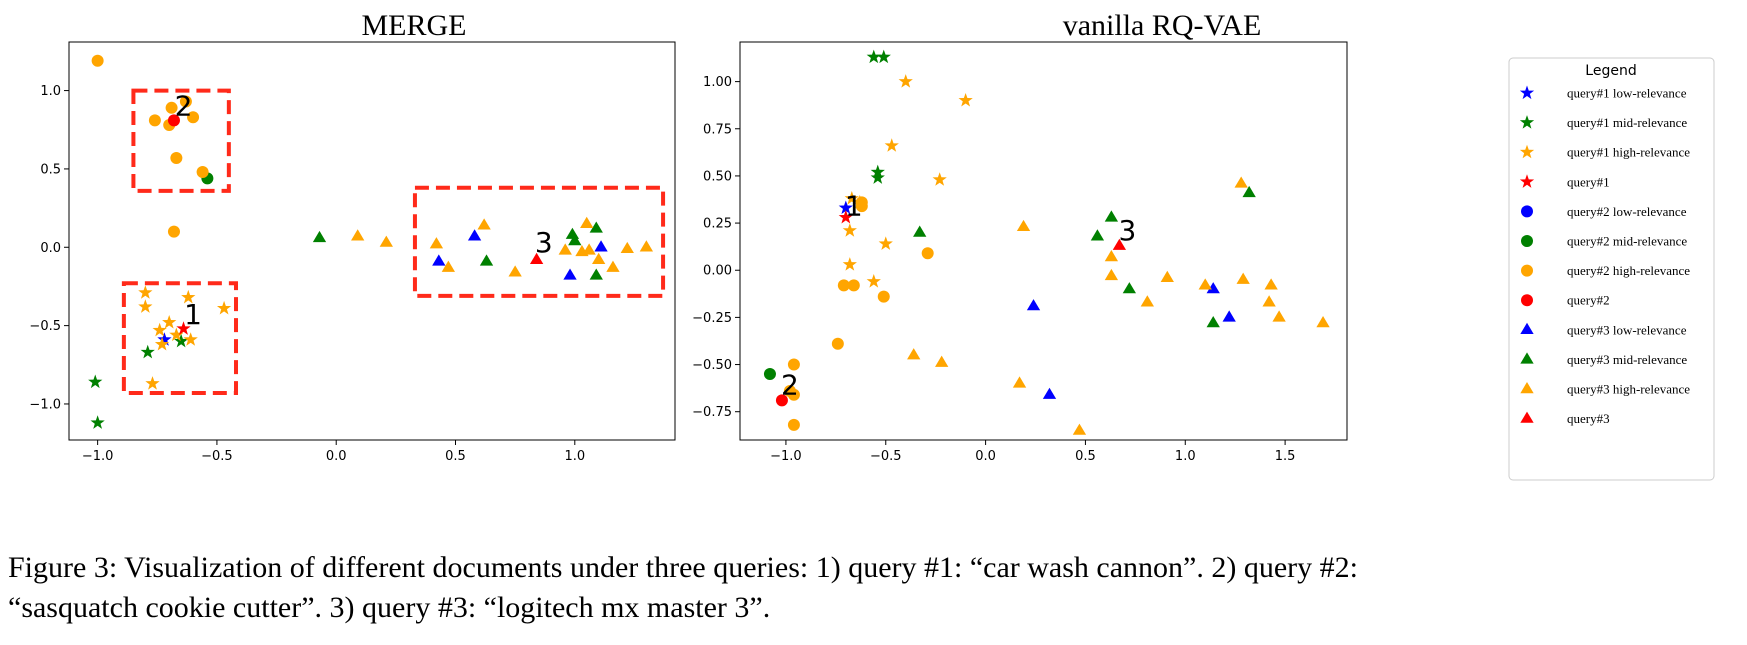 The image size is (1747, 645). Describe the element at coordinates (1627, 93) in the screenshot. I see `legend-item-label: query#1 low-relevance` at that location.